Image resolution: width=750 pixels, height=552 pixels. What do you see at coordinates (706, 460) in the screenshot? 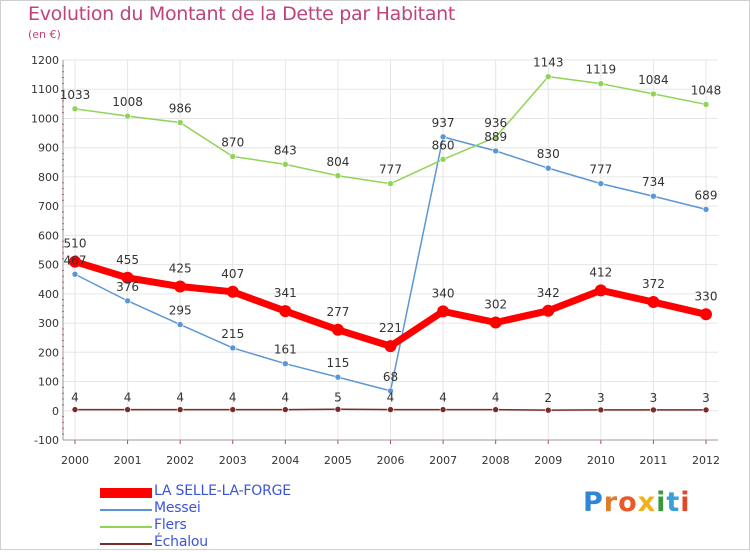
I see `x-tick-label: 2012` at bounding box center [706, 460].